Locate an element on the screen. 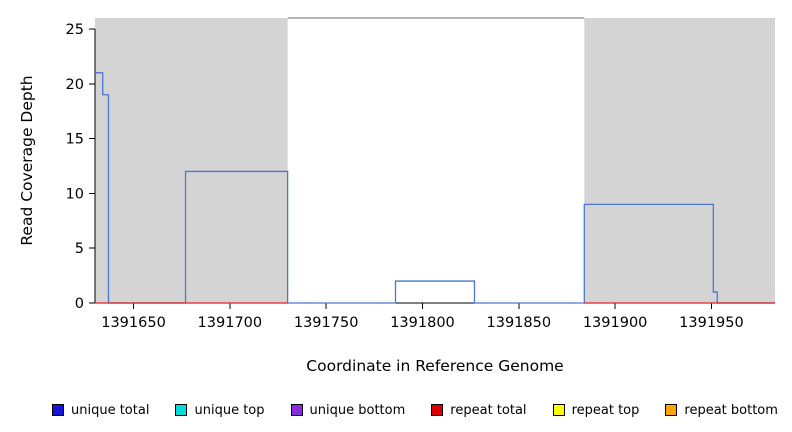 The image size is (792, 432). legend-item-repeat-bottom: repeat bottom is located at coordinates (721, 410).